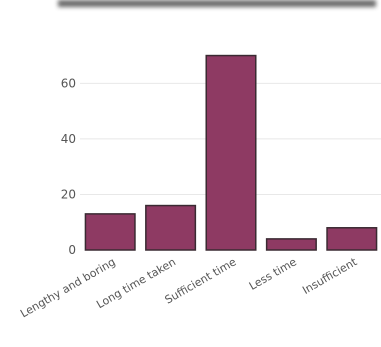 The height and width of the screenshot is (347, 381). I want to click on y-tick-label: 40, so click(68, 139).